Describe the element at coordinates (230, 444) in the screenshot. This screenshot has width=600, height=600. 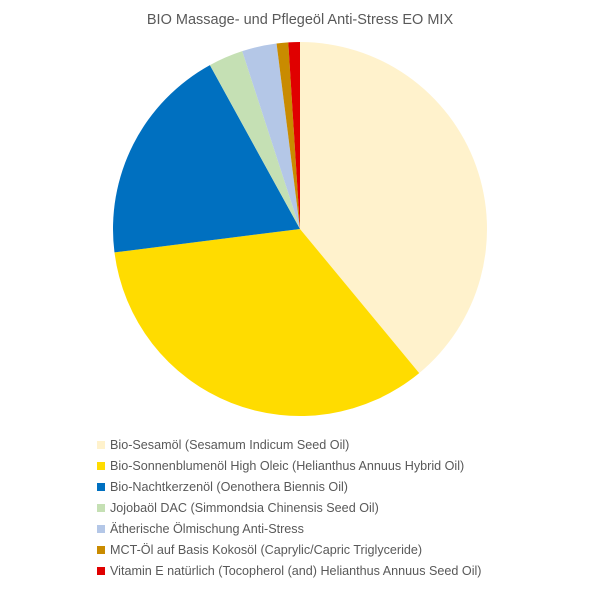
I see `legend-label: Bio-Sesamöl (Sesamum Indicum Seed Oil)` at that location.